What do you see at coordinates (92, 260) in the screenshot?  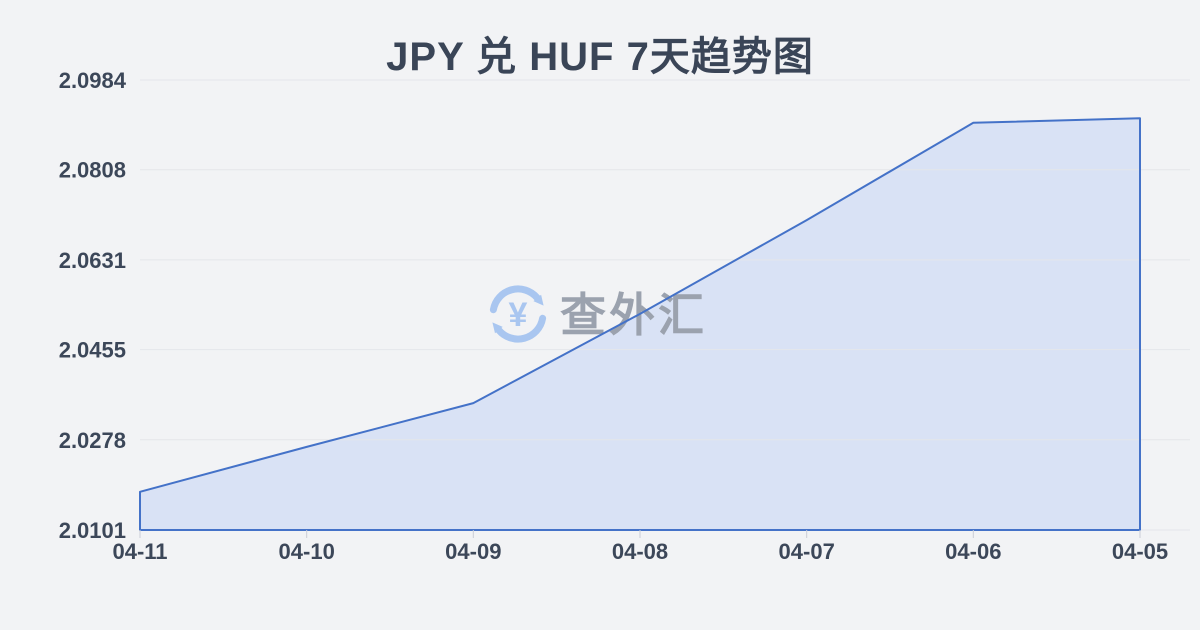 I see `y-axis-tick-label: 2.0631` at bounding box center [92, 260].